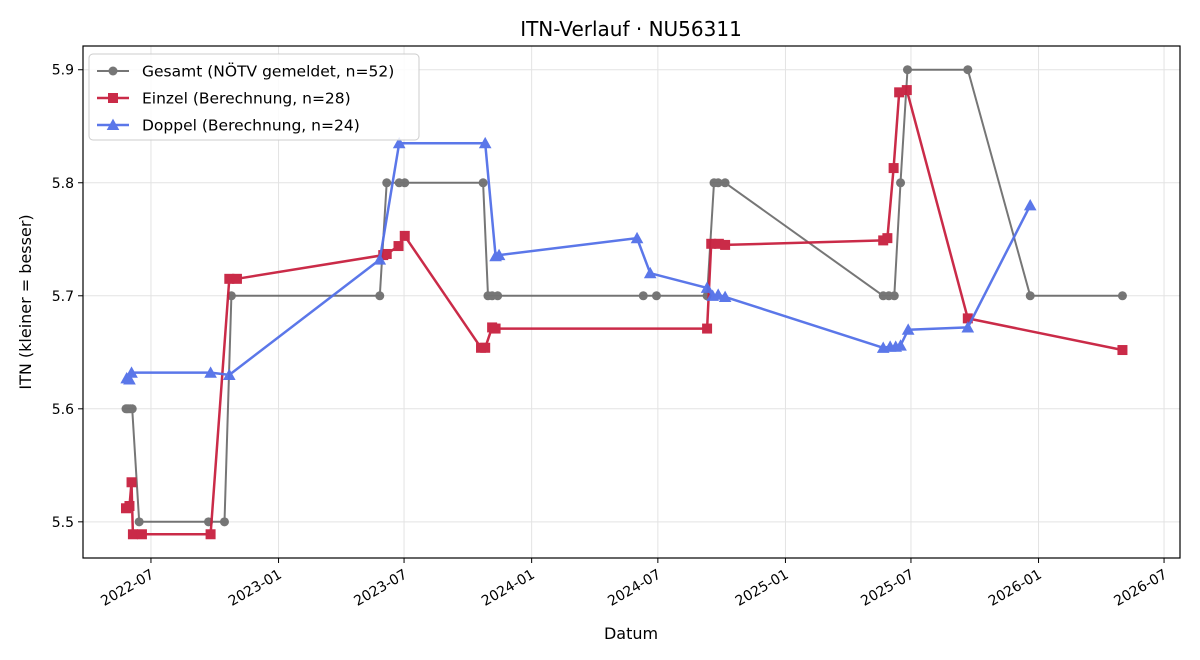 The height and width of the screenshot is (660, 1200). What do you see at coordinates (63, 297) in the screenshot?
I see `y-tick-label: 5.7` at bounding box center [63, 297].